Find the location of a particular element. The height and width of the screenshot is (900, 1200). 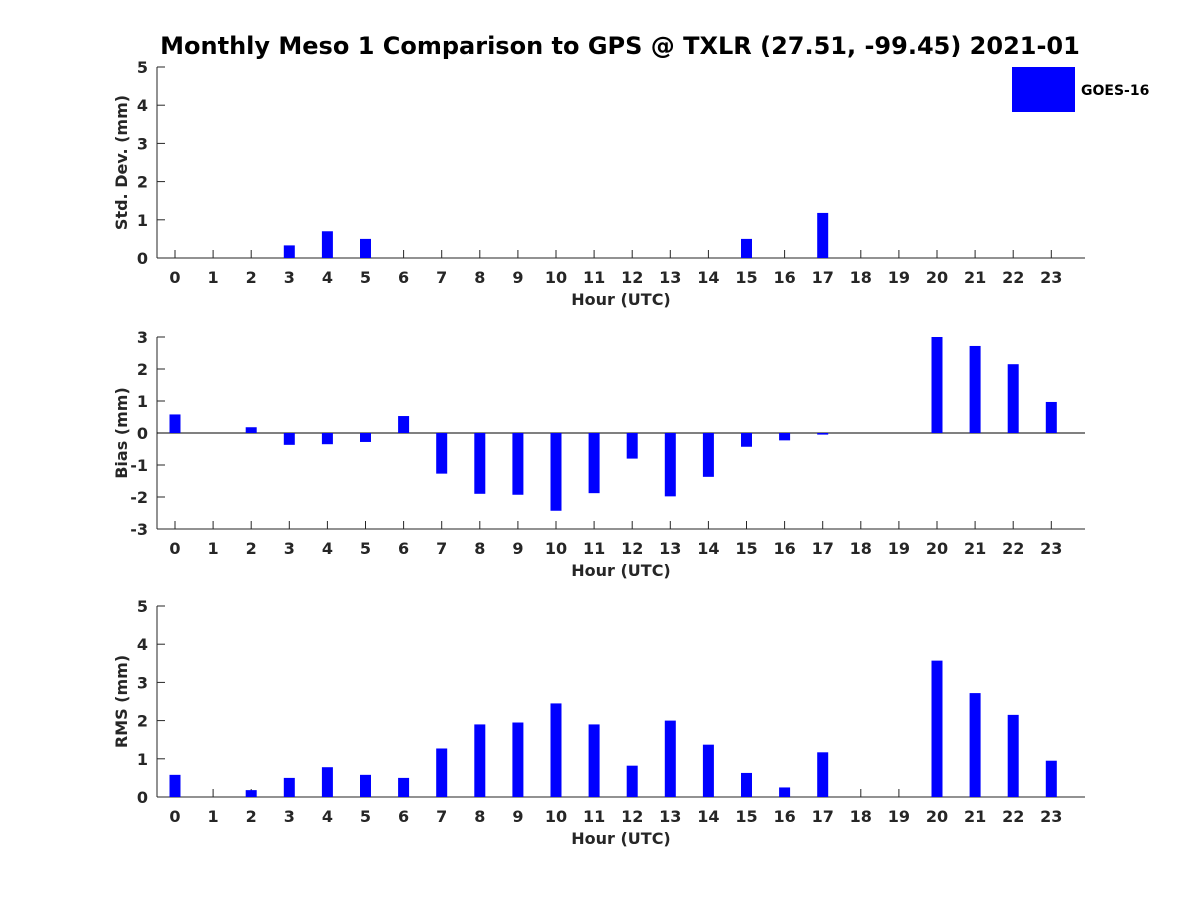

legend-label-goes-16: GOES-16 is located at coordinates (1115, 91).